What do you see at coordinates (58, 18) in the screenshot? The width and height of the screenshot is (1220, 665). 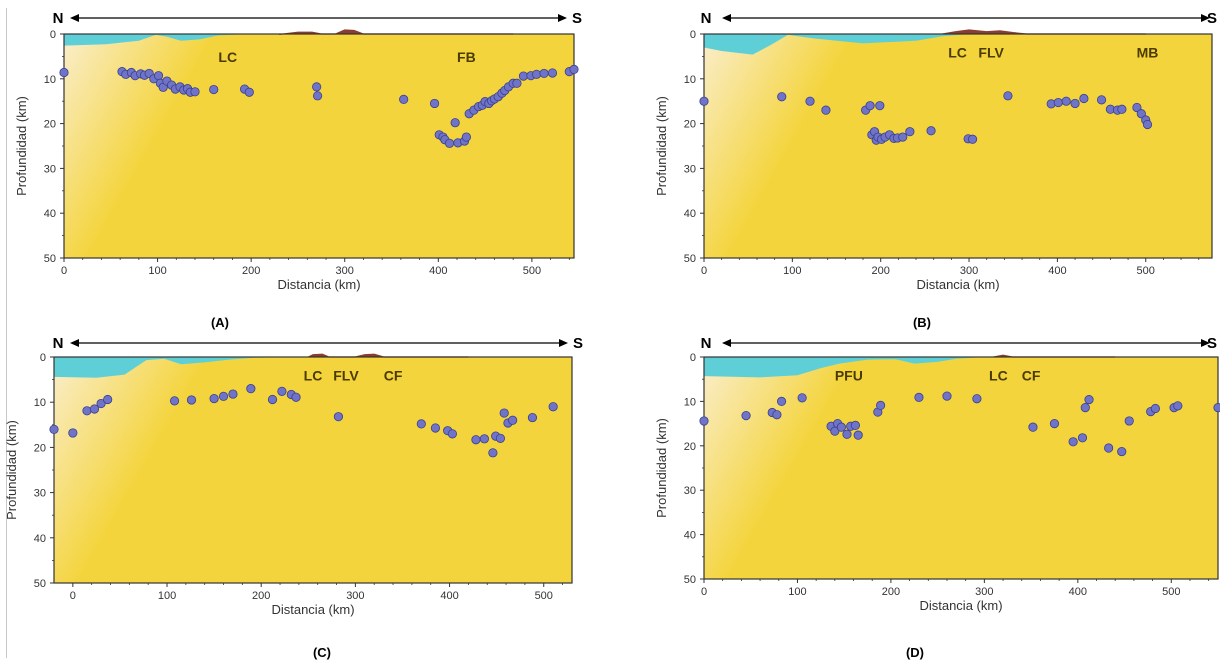 I see `north-label: N` at bounding box center [58, 18].